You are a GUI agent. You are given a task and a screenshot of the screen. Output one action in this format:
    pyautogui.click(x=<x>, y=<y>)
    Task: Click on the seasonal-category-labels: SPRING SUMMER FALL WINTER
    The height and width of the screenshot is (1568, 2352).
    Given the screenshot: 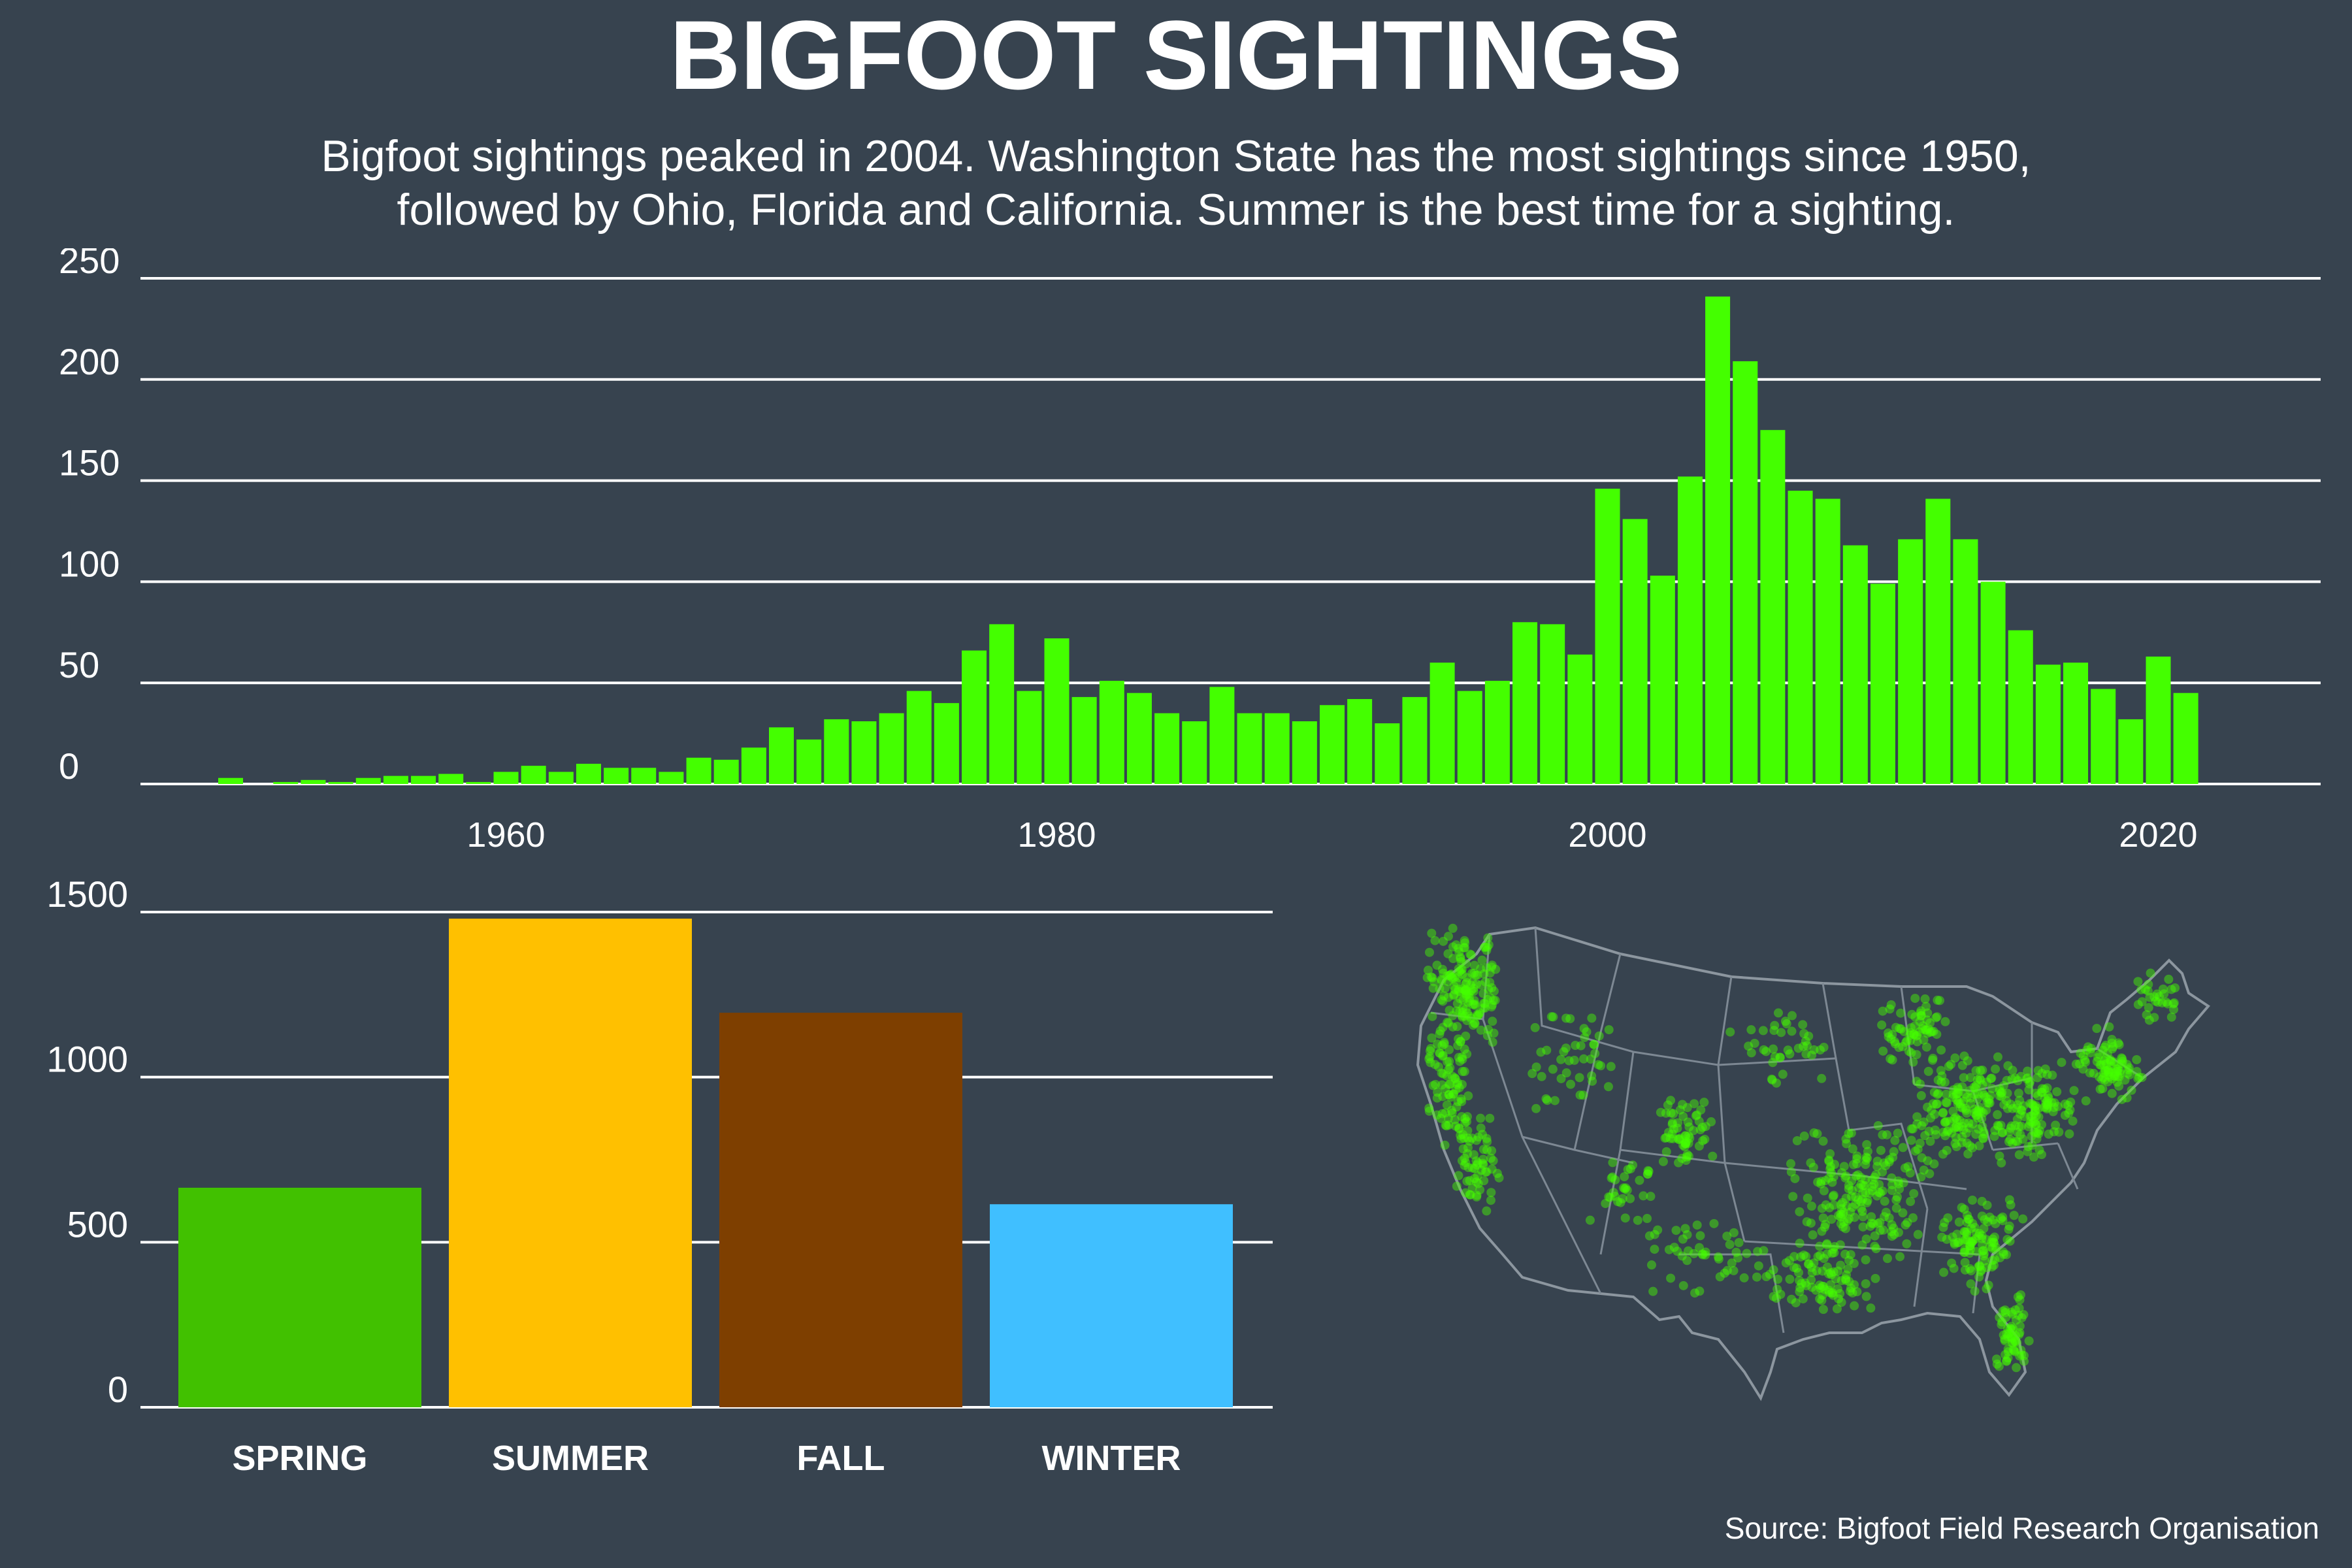 What is the action you would take?
    pyautogui.click(x=706, y=1458)
    